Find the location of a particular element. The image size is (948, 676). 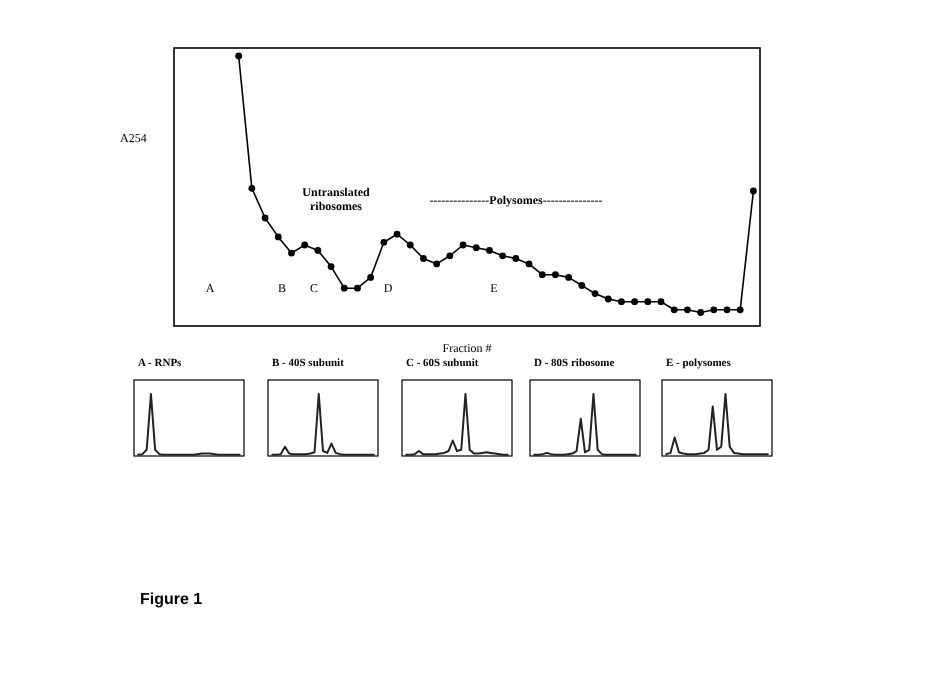

caption: Figure 1 is located at coordinates (172, 599).